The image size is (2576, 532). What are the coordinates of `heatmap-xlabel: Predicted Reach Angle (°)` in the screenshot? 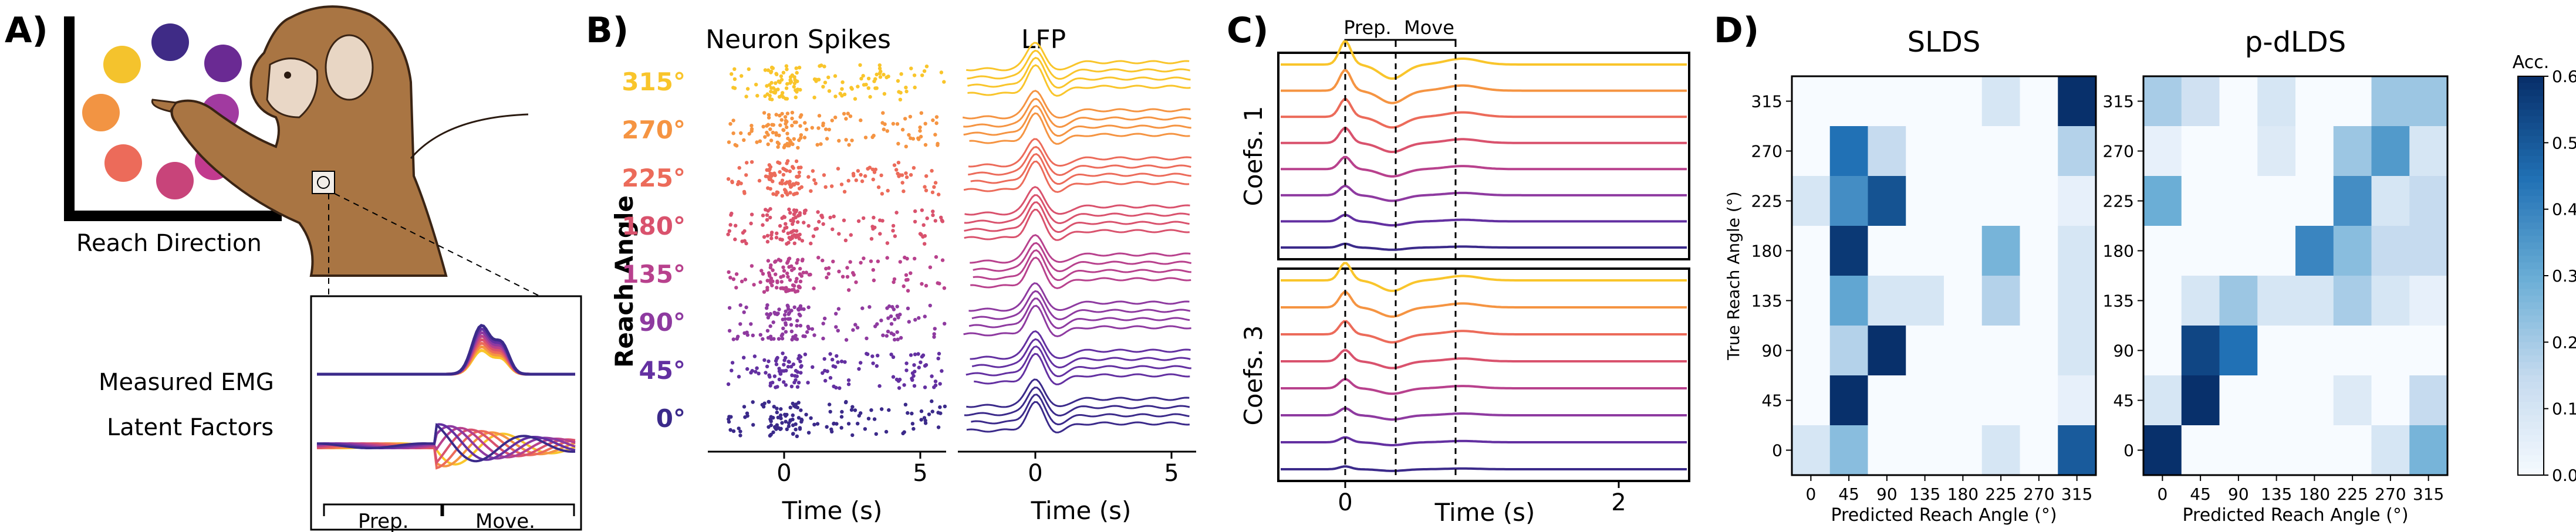 It's located at (1944, 515).